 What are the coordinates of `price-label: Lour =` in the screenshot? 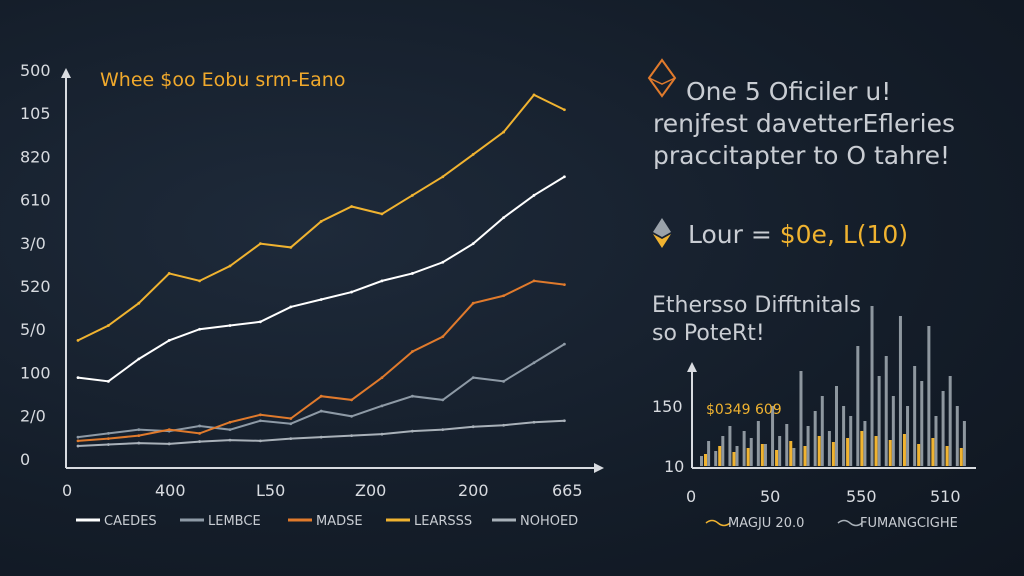 It's located at (734, 234).